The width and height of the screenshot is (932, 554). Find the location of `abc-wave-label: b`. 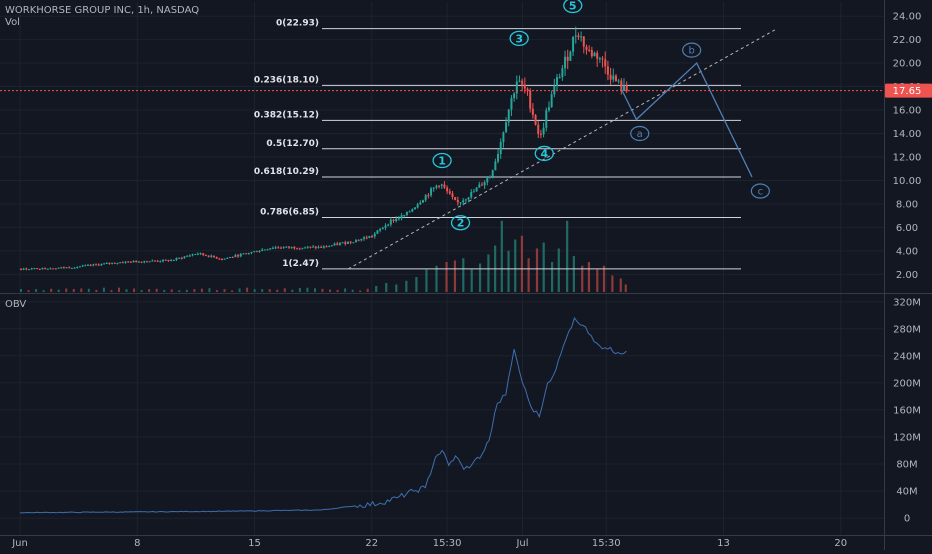

abc-wave-label: b is located at coordinates (691, 51).